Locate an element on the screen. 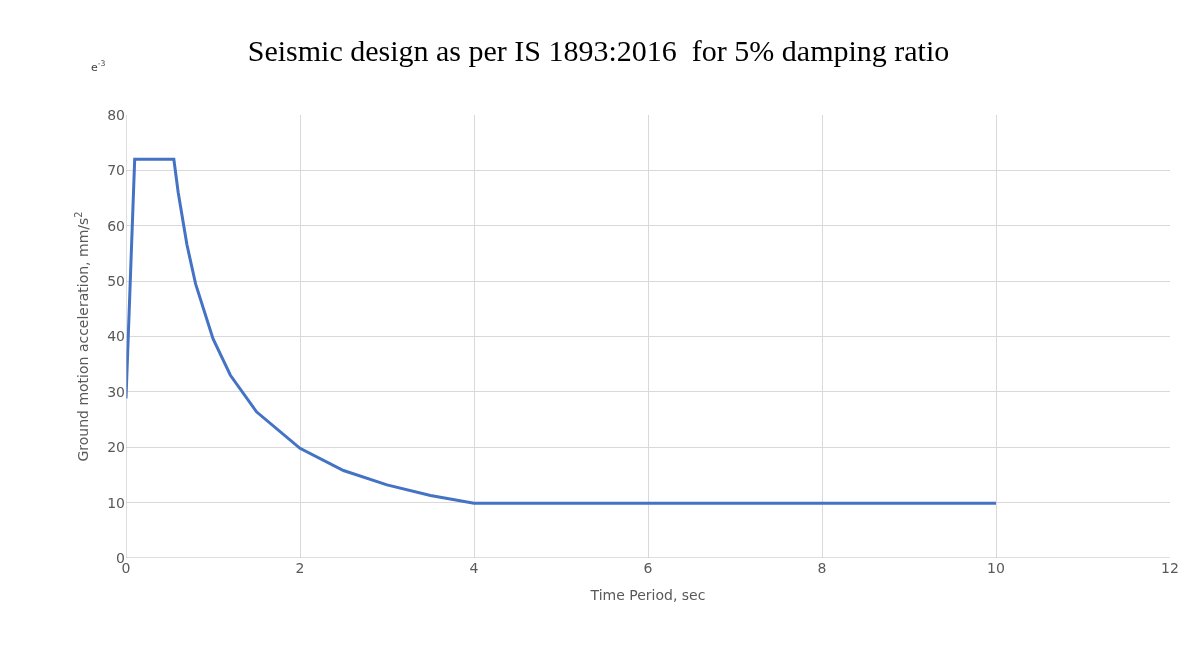 The width and height of the screenshot is (1197, 672). y-tick-label: 80 is located at coordinates (116, 114).